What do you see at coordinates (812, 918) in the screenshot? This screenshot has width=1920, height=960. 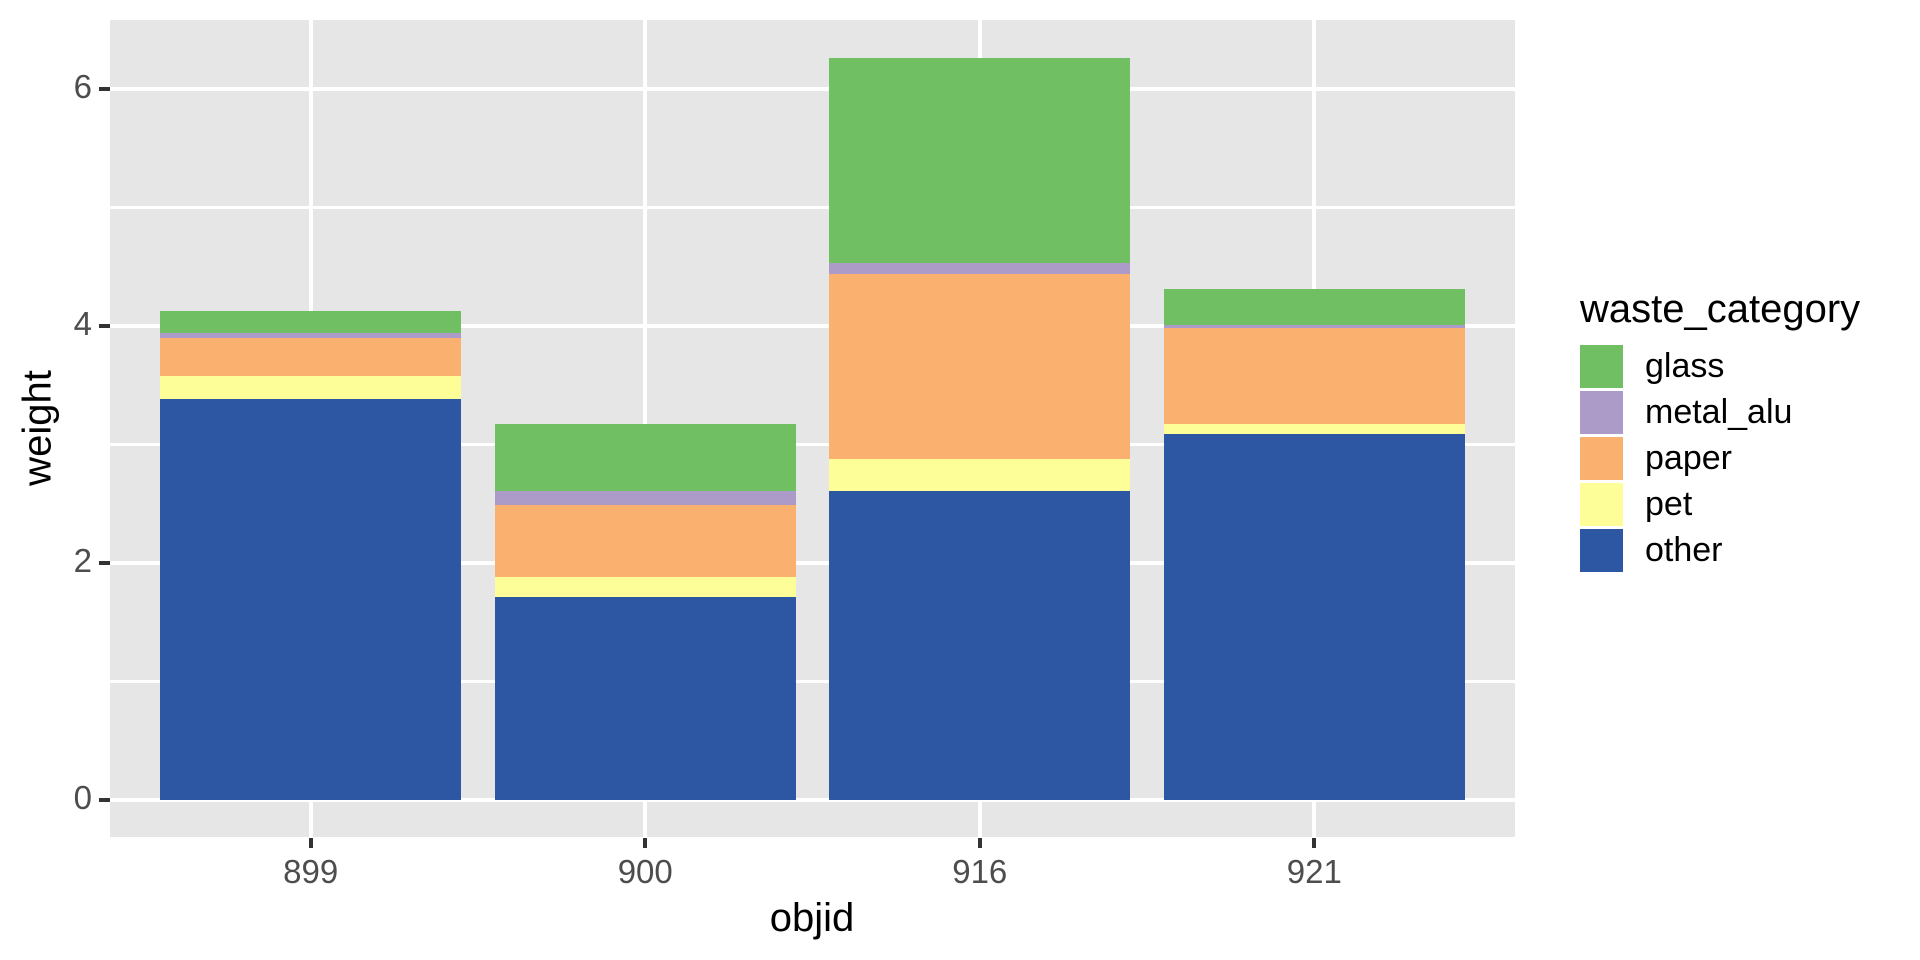 I see `x-axis-title: objid` at bounding box center [812, 918].